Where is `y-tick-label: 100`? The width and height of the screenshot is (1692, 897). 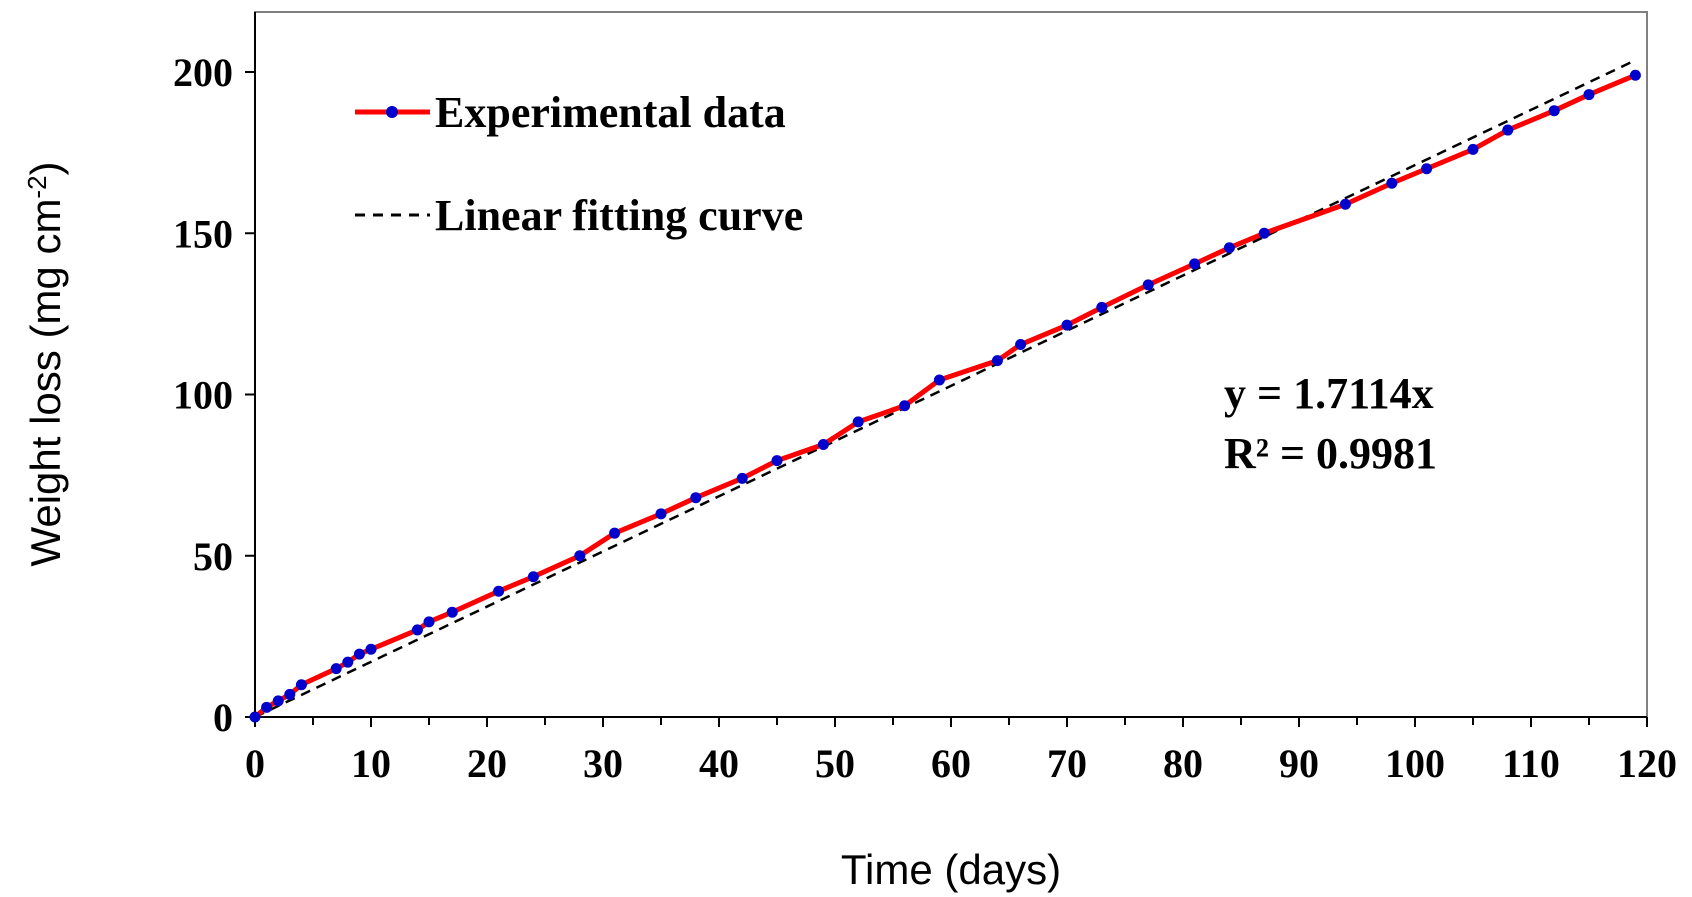
y-tick-label: 100 is located at coordinates (203, 395).